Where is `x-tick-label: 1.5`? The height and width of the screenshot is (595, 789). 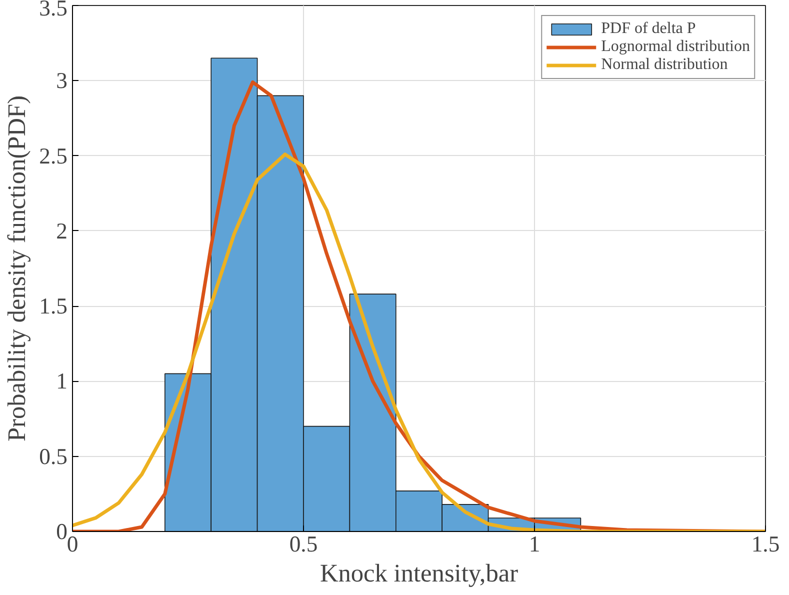 x-tick-label: 1.5 is located at coordinates (765, 544).